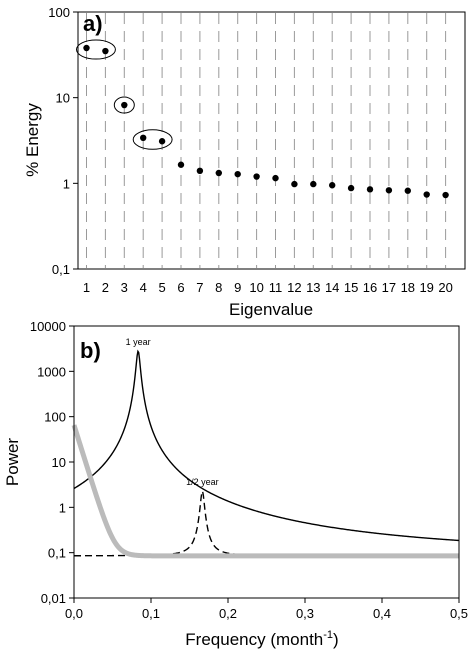  What do you see at coordinates (90, 350) in the screenshot?
I see `panel-b-label: b)` at bounding box center [90, 350].